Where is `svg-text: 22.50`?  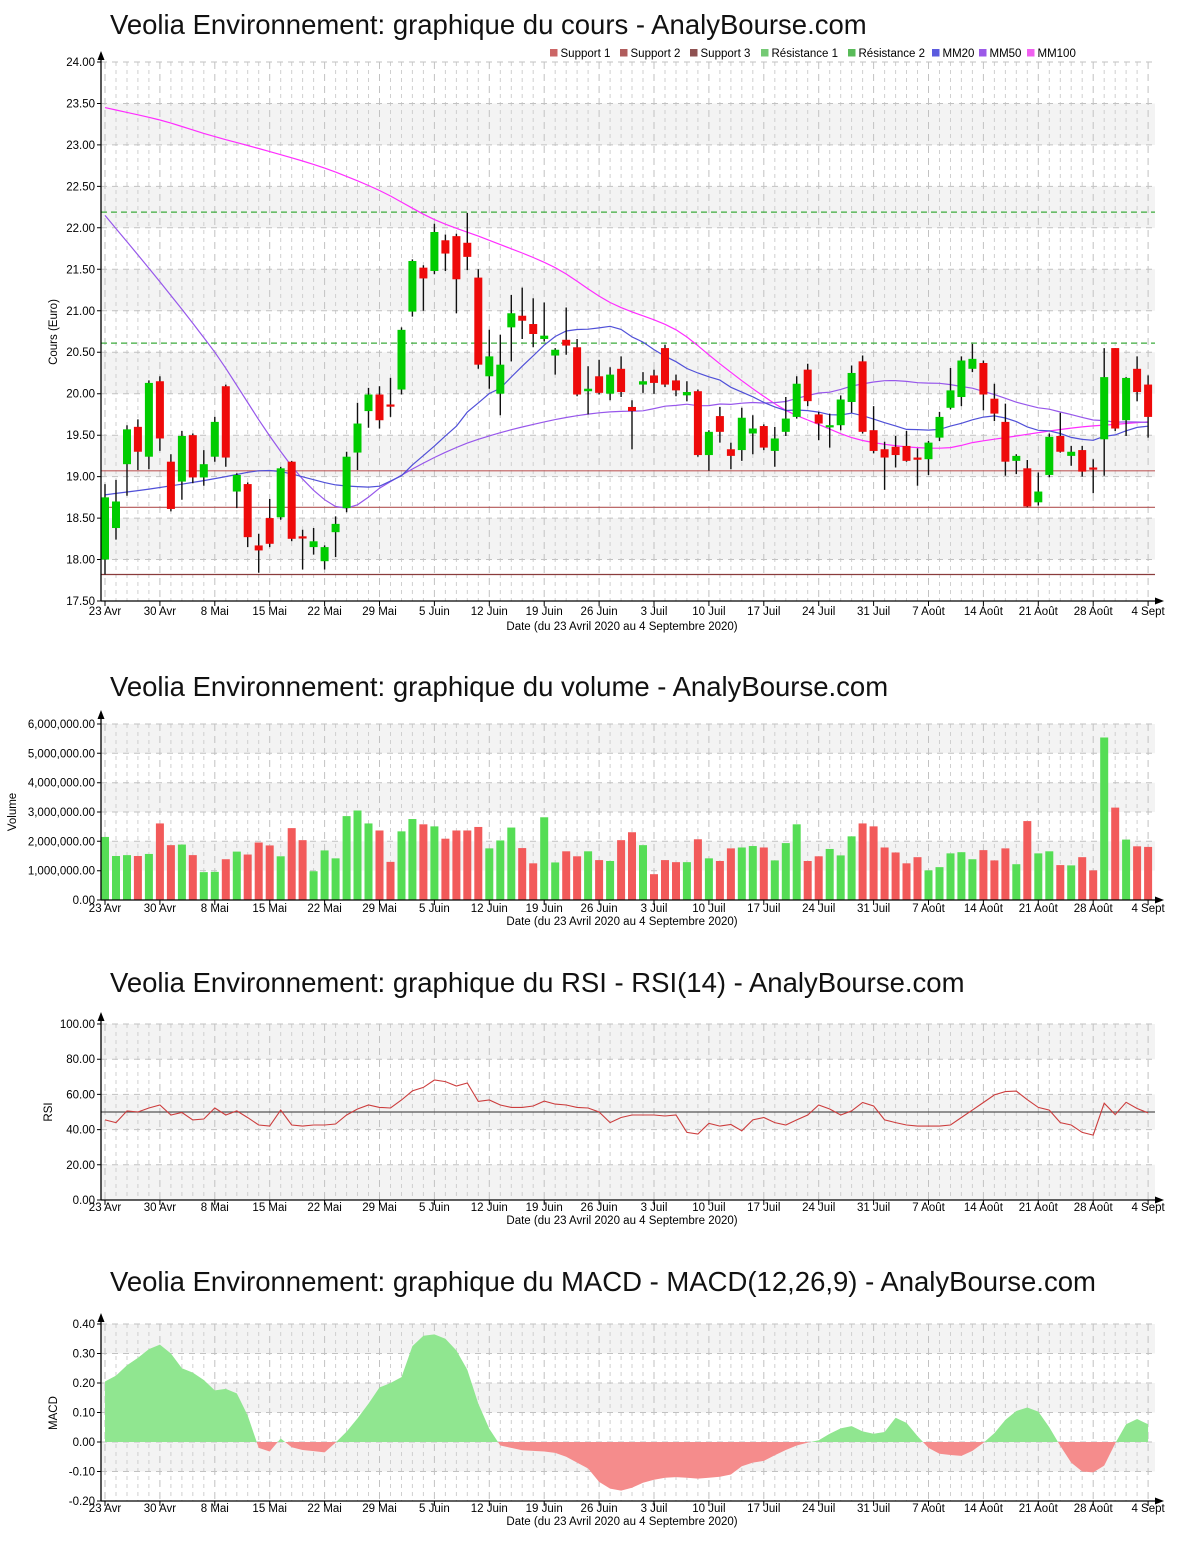
svg-text: 22.50 is located at coordinates (80, 187).